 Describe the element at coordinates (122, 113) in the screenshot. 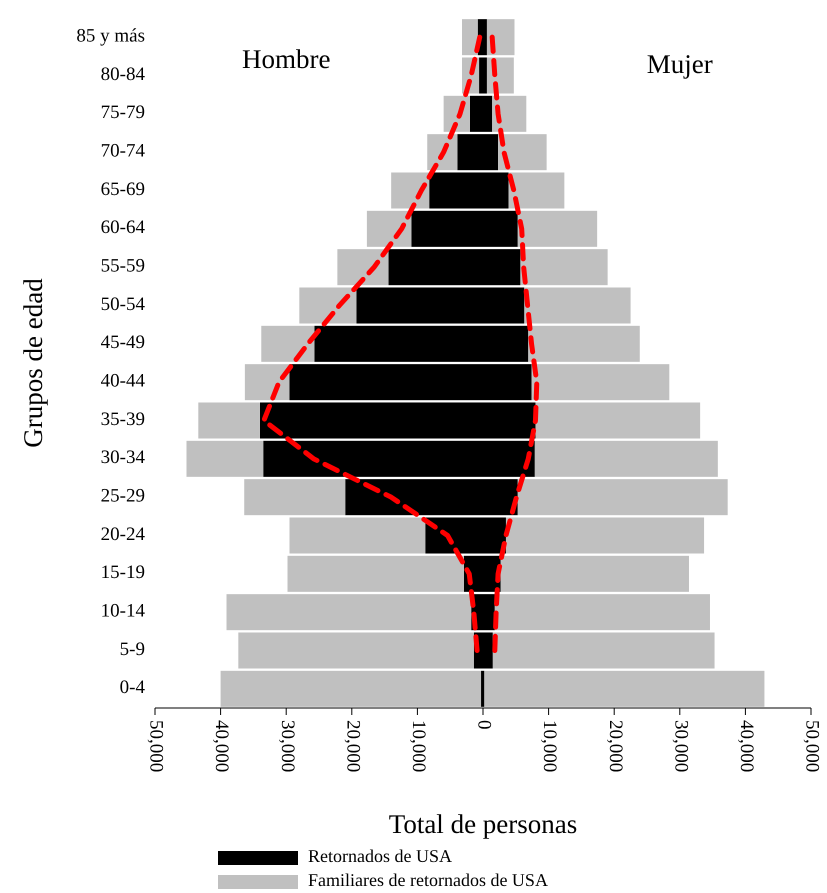

I see `y-tick-label: 75-79` at that location.